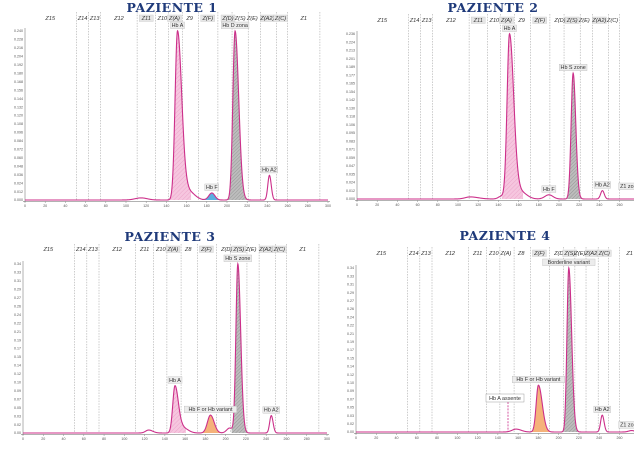 This screenshot has width=634, height=452. Describe the element at coordinates (18, 107) in the screenshot. I see `y-tick-label: 0.132` at that location.